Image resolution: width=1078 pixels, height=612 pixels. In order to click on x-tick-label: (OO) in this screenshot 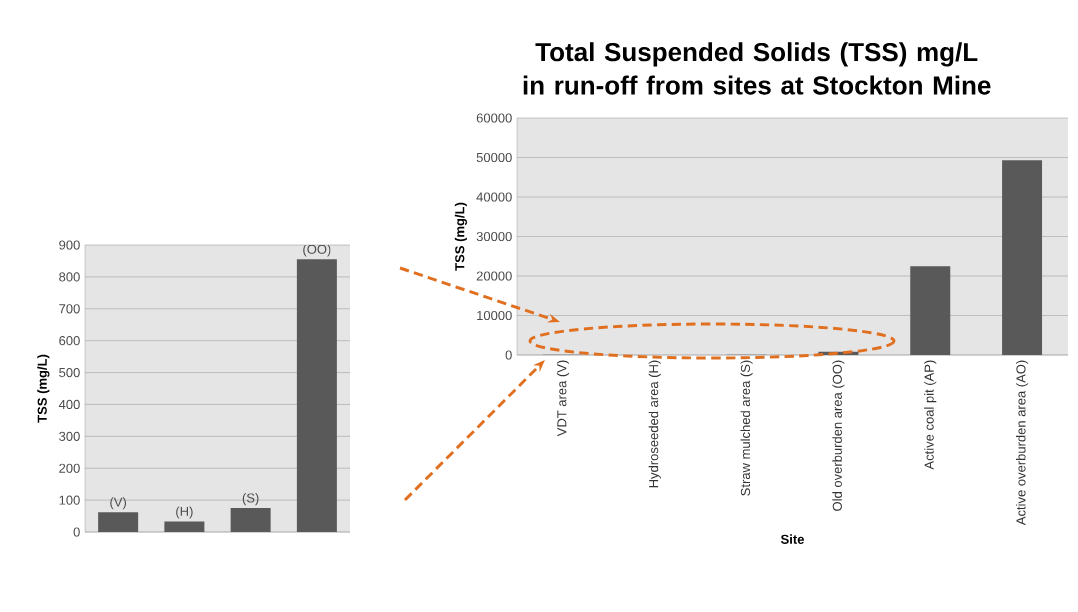, I will do `click(317, 250)`.